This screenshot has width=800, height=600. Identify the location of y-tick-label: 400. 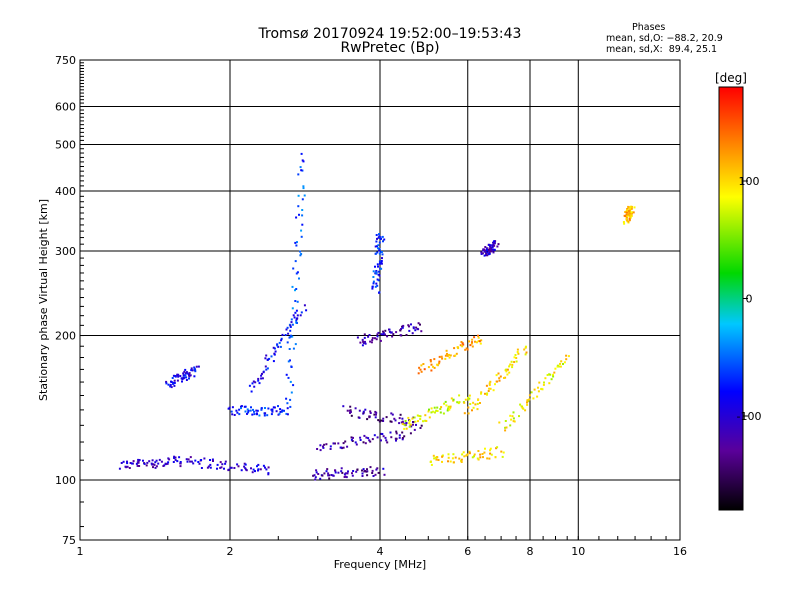
(65, 191).